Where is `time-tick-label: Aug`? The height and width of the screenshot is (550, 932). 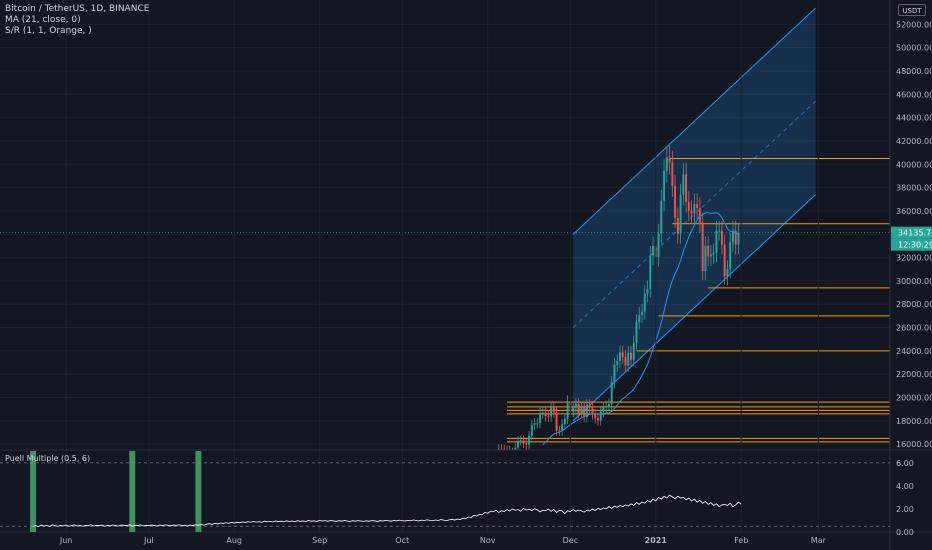 time-tick-label: Aug is located at coordinates (234, 540).